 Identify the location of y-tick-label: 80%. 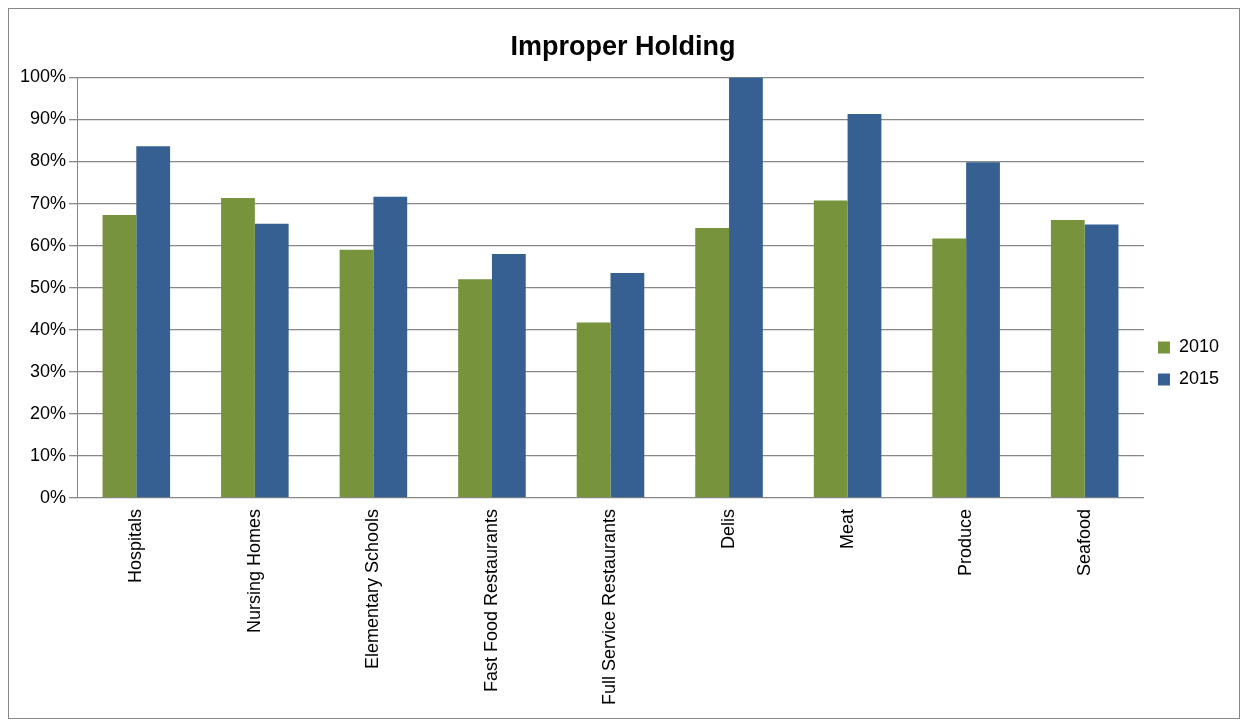
(48, 160).